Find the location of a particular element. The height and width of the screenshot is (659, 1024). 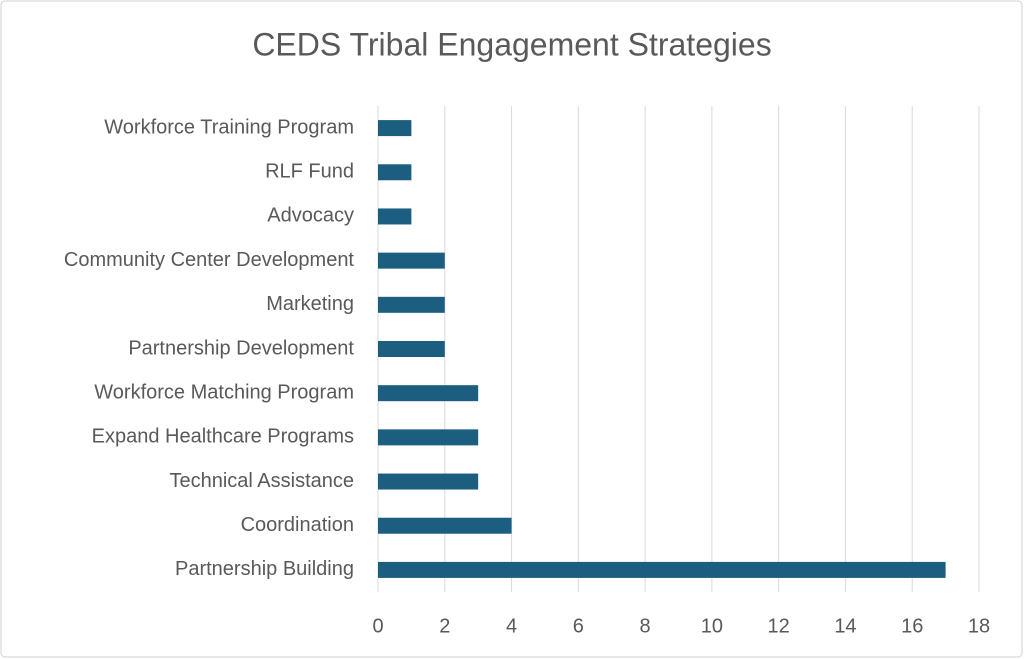

y-tick-label: Marketing is located at coordinates (310, 304).